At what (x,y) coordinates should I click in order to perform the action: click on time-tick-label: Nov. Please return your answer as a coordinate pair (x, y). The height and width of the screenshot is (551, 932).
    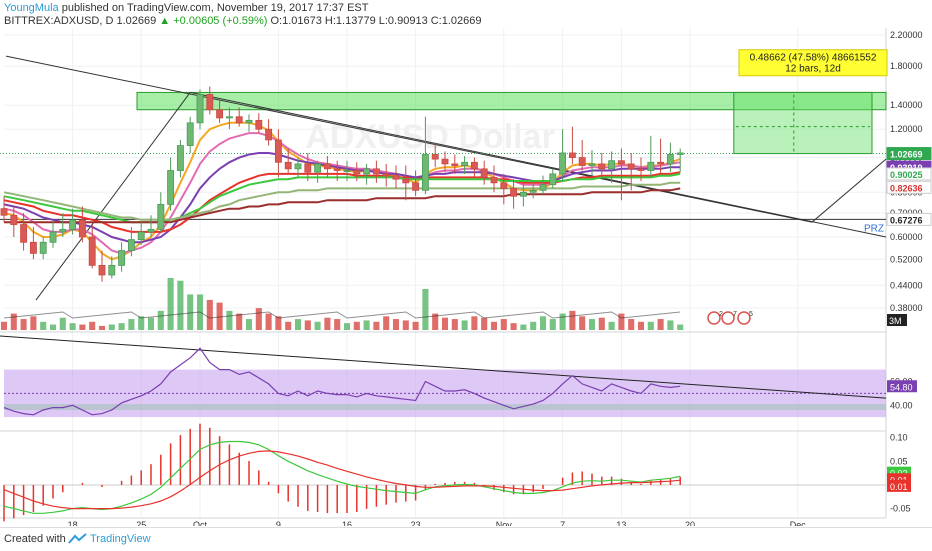
    Looking at the image, I should click on (504, 523).